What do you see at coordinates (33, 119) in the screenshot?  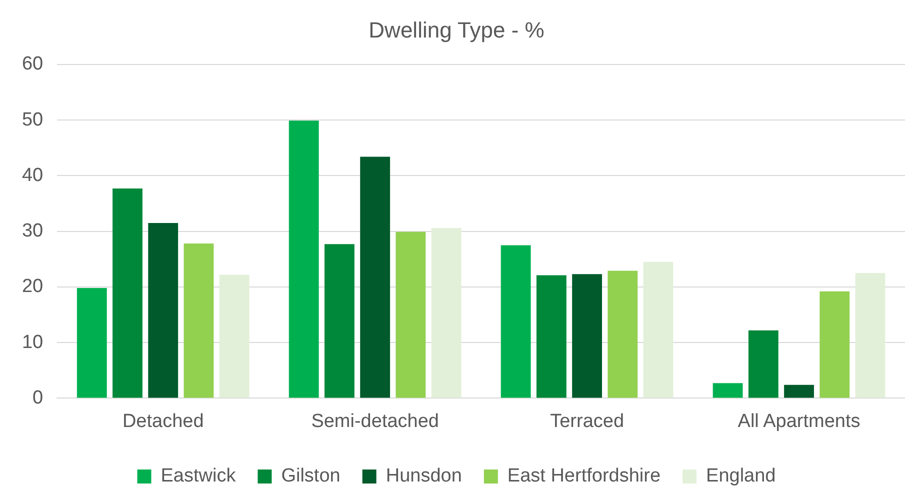 I see `y-tick-label: 50` at bounding box center [33, 119].